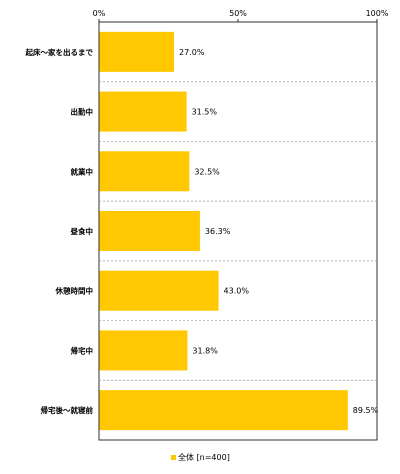 This screenshot has height=474, width=400. I want to click on x-tick-label: 100%, so click(377, 13).